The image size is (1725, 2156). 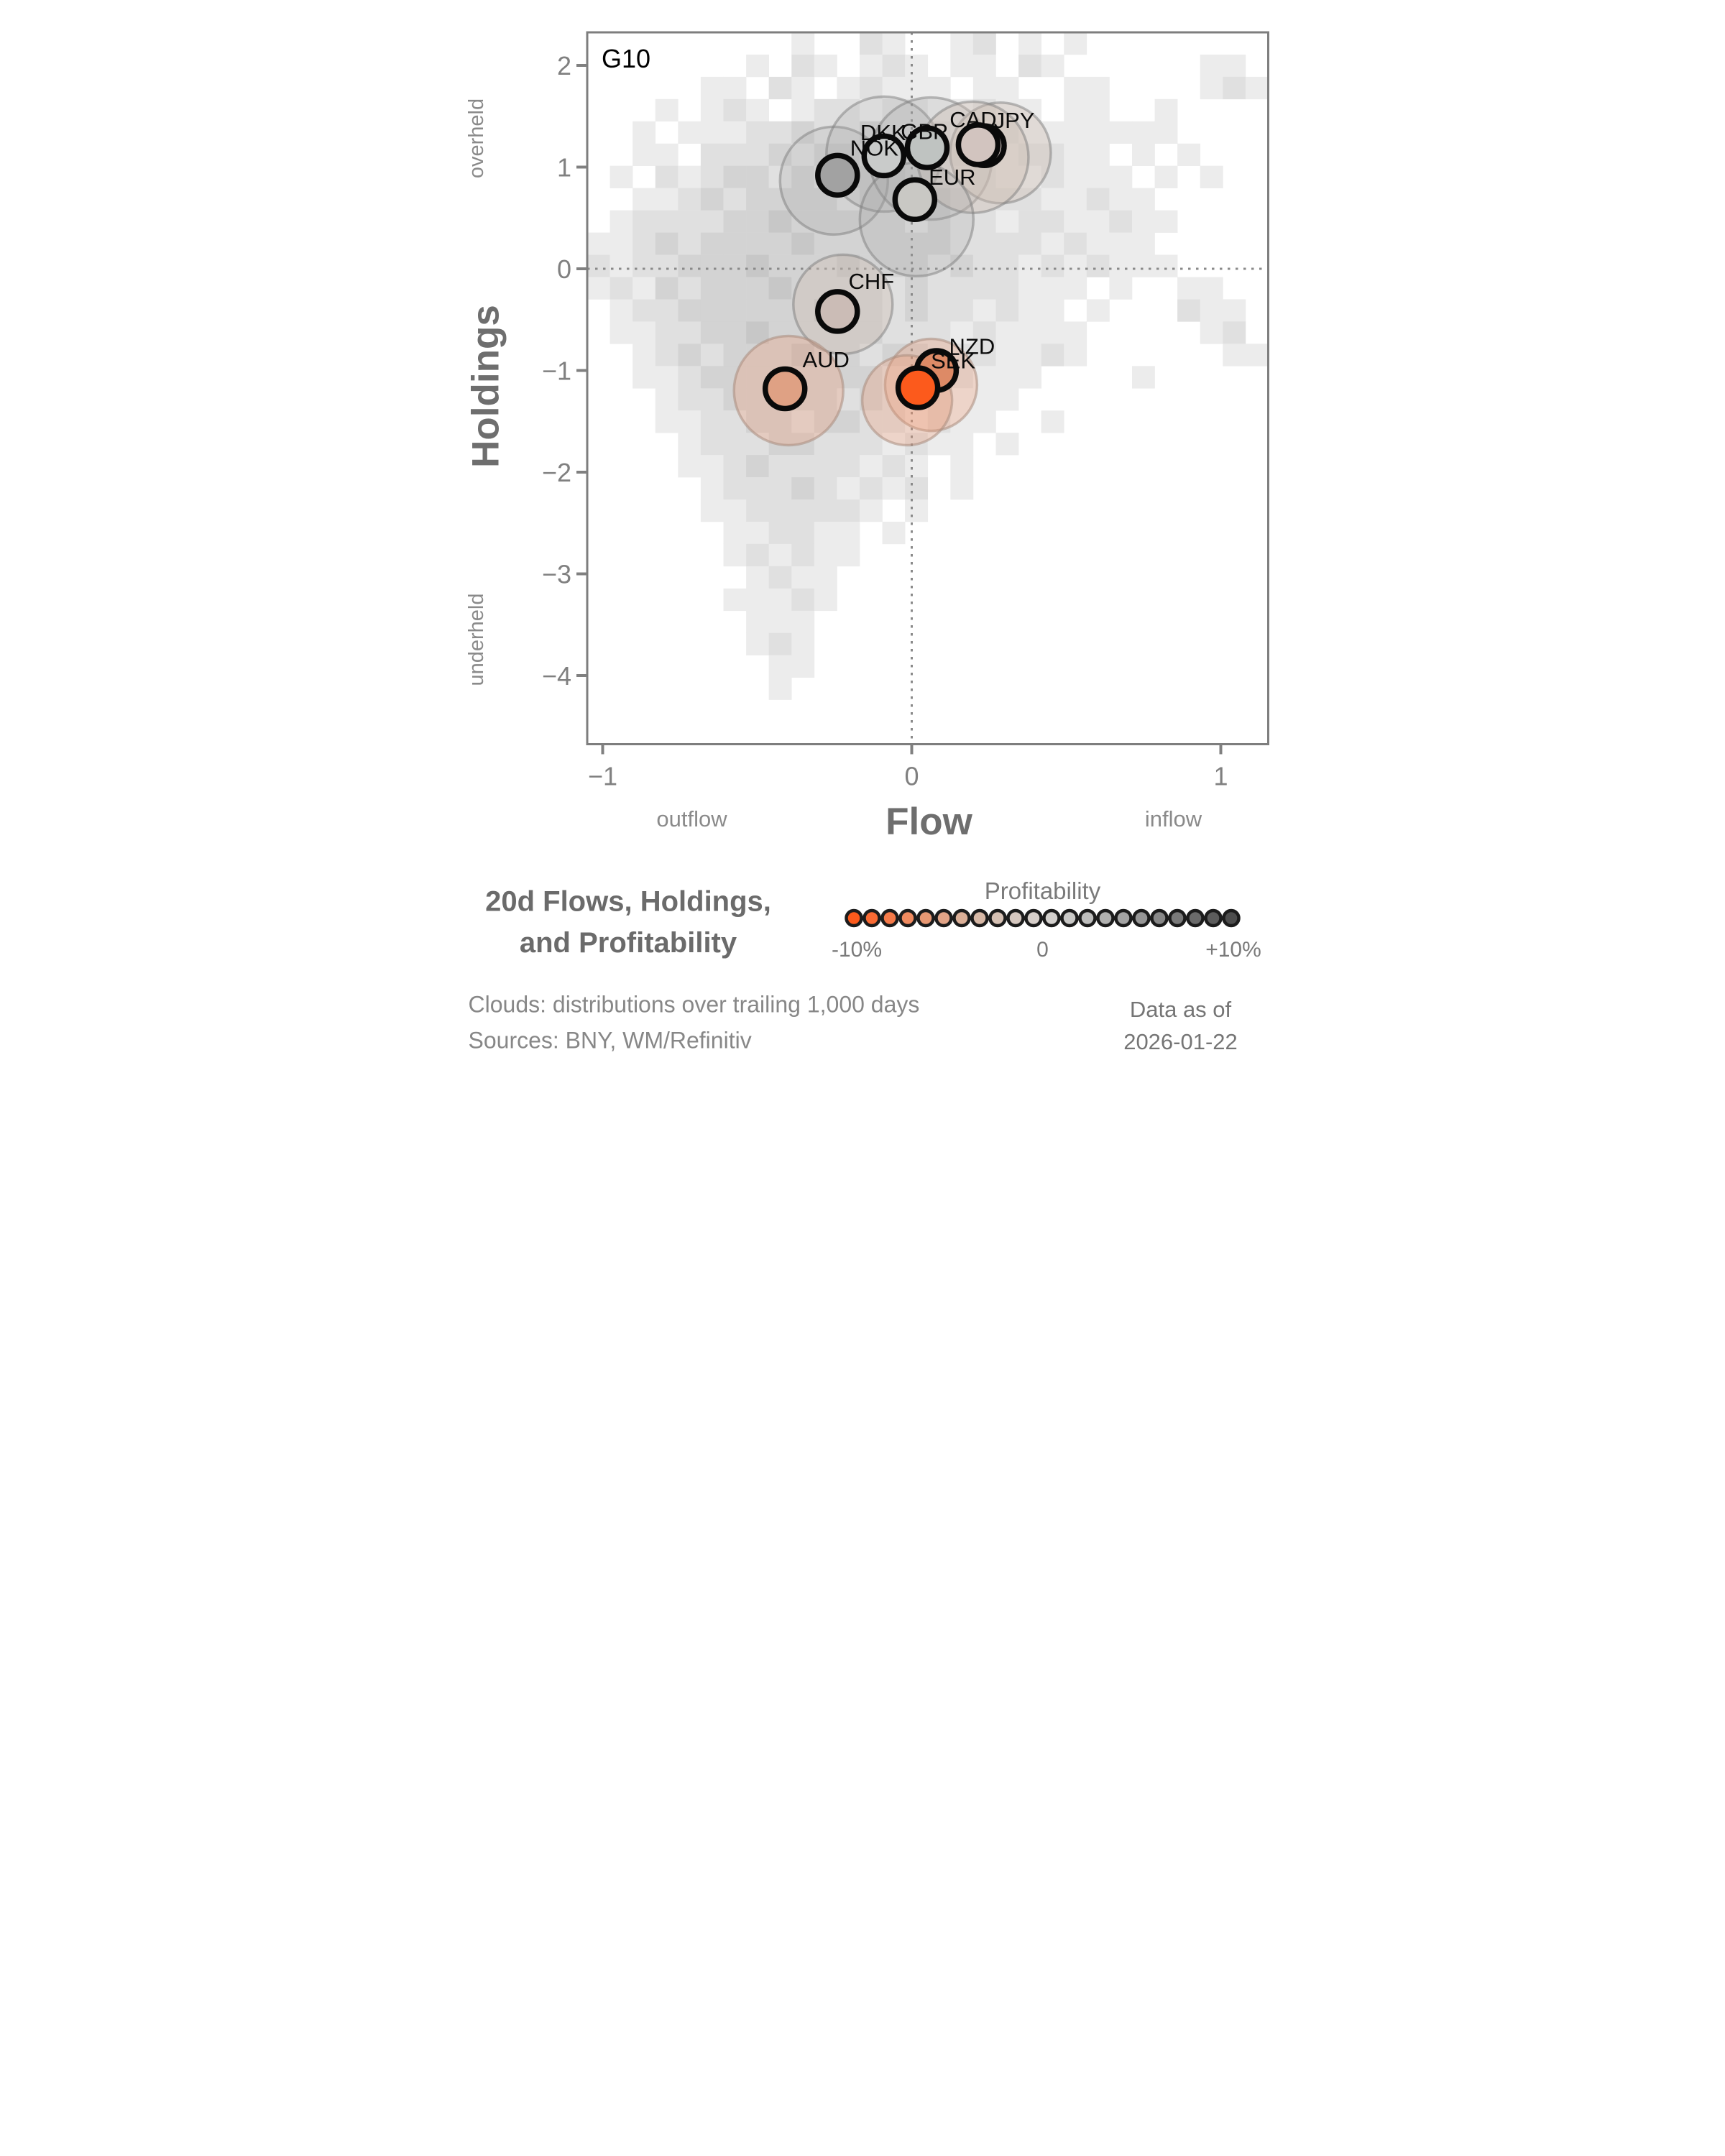 What do you see at coordinates (883, 132) in the screenshot?
I see `bubble-label-DKK: DKK` at bounding box center [883, 132].